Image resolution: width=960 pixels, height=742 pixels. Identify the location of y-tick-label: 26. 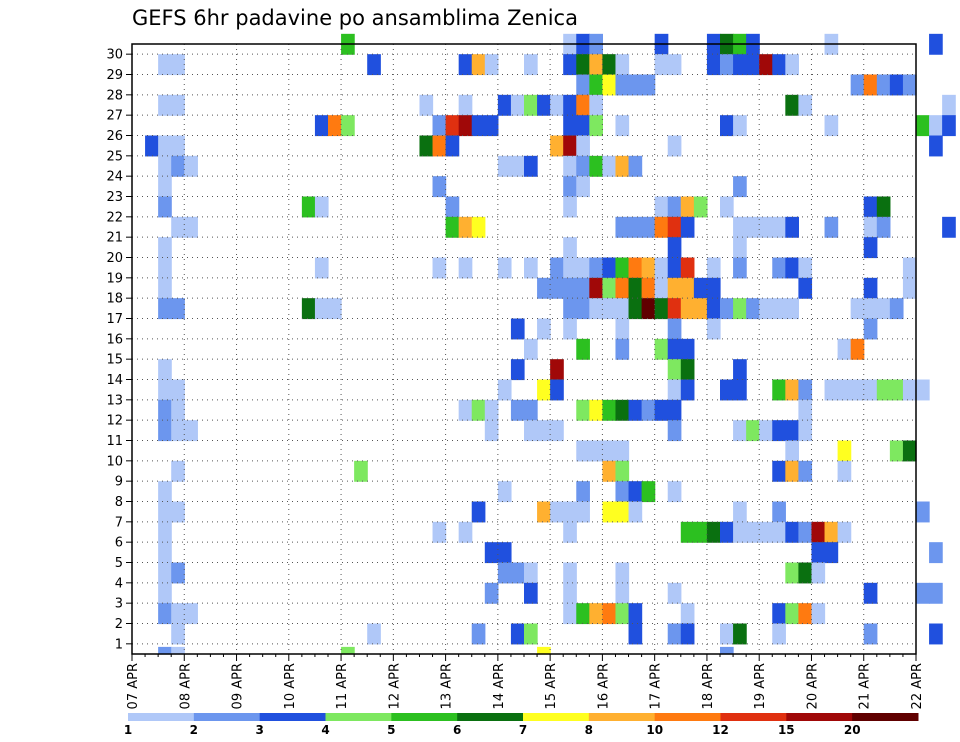
(114, 136).